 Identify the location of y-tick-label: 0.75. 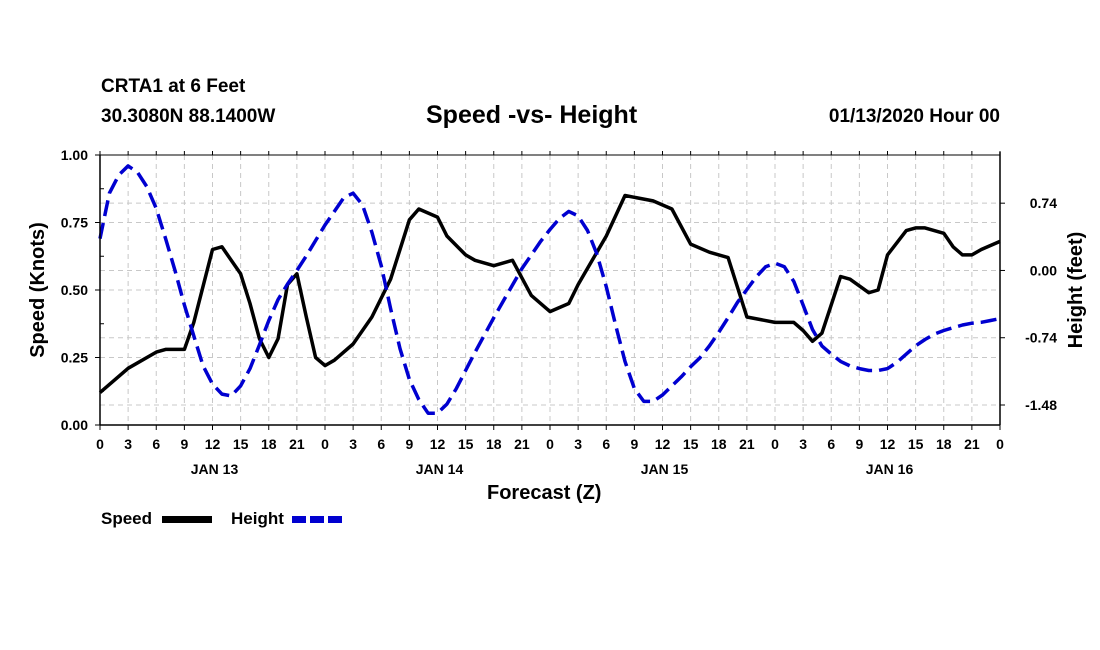
(74, 223).